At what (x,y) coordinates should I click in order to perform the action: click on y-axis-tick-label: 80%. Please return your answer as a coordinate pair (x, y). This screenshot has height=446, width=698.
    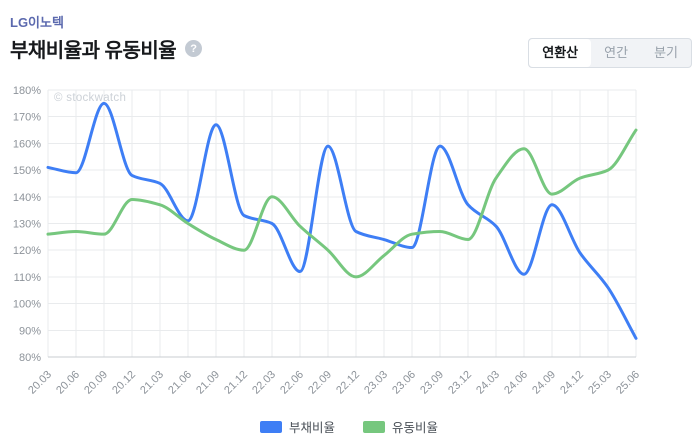
    Looking at the image, I should click on (30, 358).